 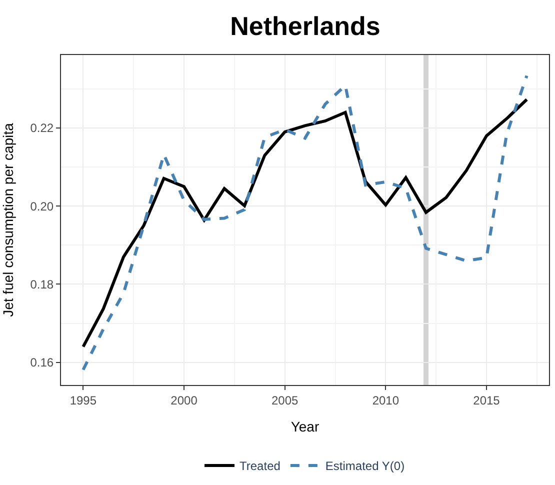 What do you see at coordinates (42, 128) in the screenshot?
I see `y-tick-label: 0.22` at bounding box center [42, 128].